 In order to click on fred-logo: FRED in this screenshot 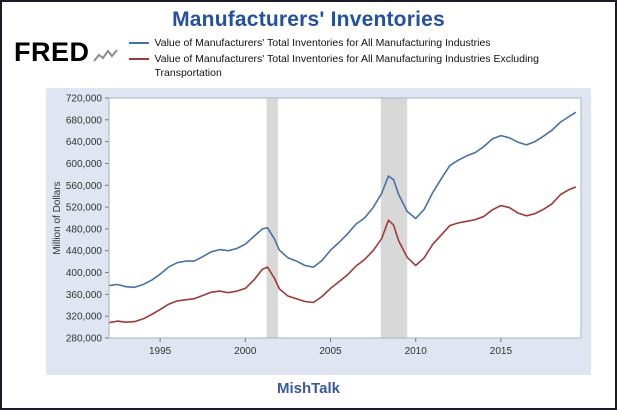, I will do `click(66, 52)`.